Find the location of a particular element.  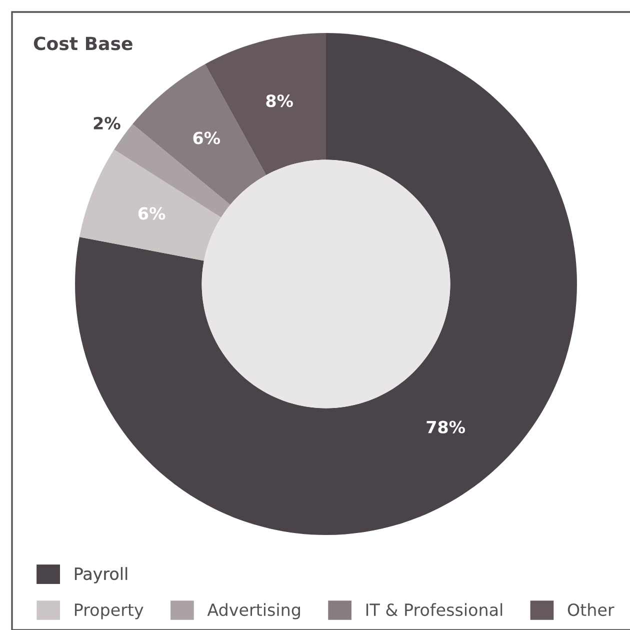

data-label: 8% is located at coordinates (279, 101).